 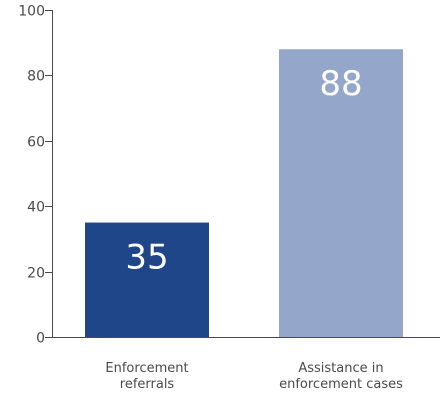 I want to click on x-category-label: Enforcement, so click(x=146, y=368).